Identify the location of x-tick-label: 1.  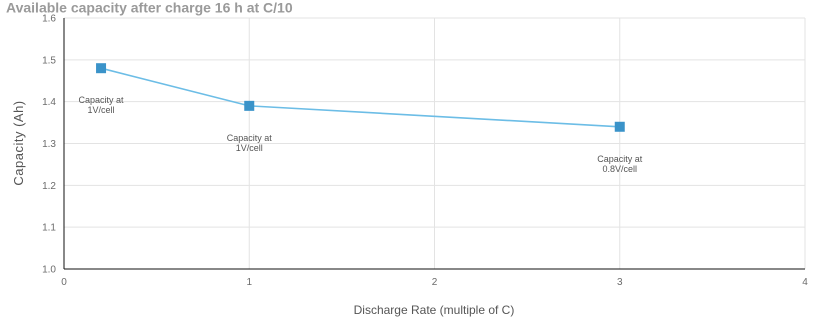
(249, 282).